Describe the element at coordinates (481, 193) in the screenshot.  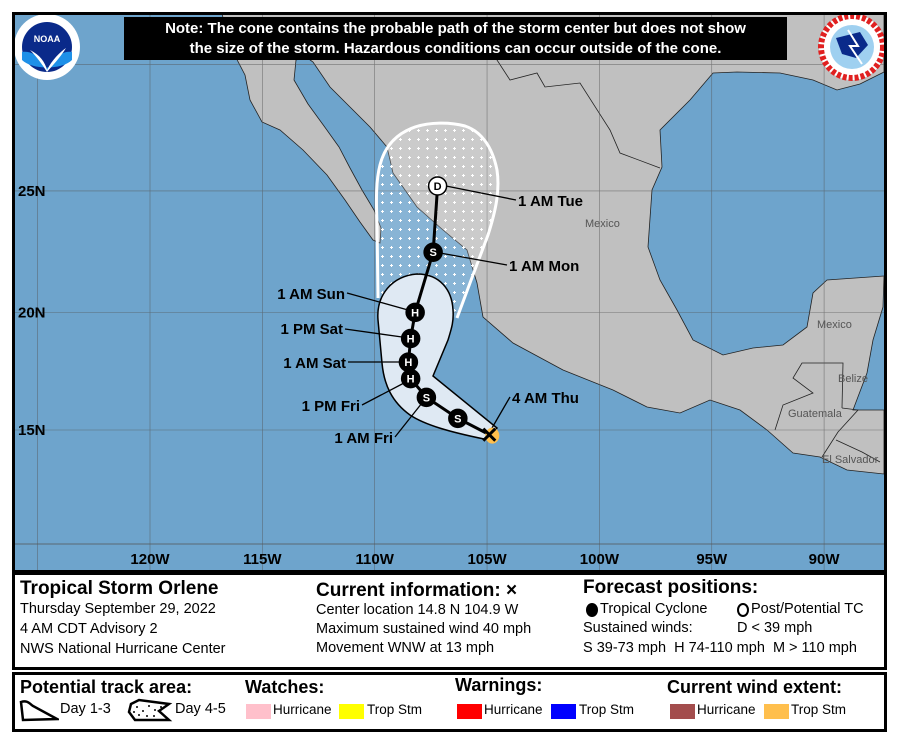
I see `leader-1-am-tue` at that location.